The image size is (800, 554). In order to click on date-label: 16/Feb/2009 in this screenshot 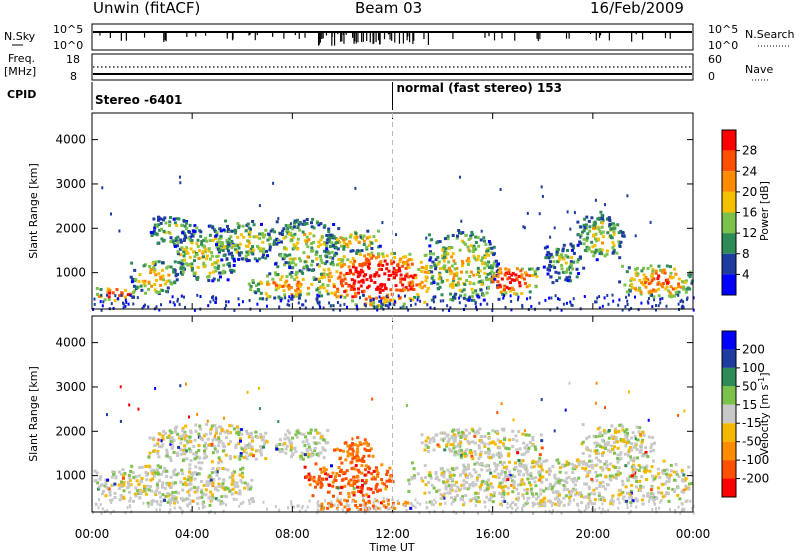, I will do `click(637, 8)`.